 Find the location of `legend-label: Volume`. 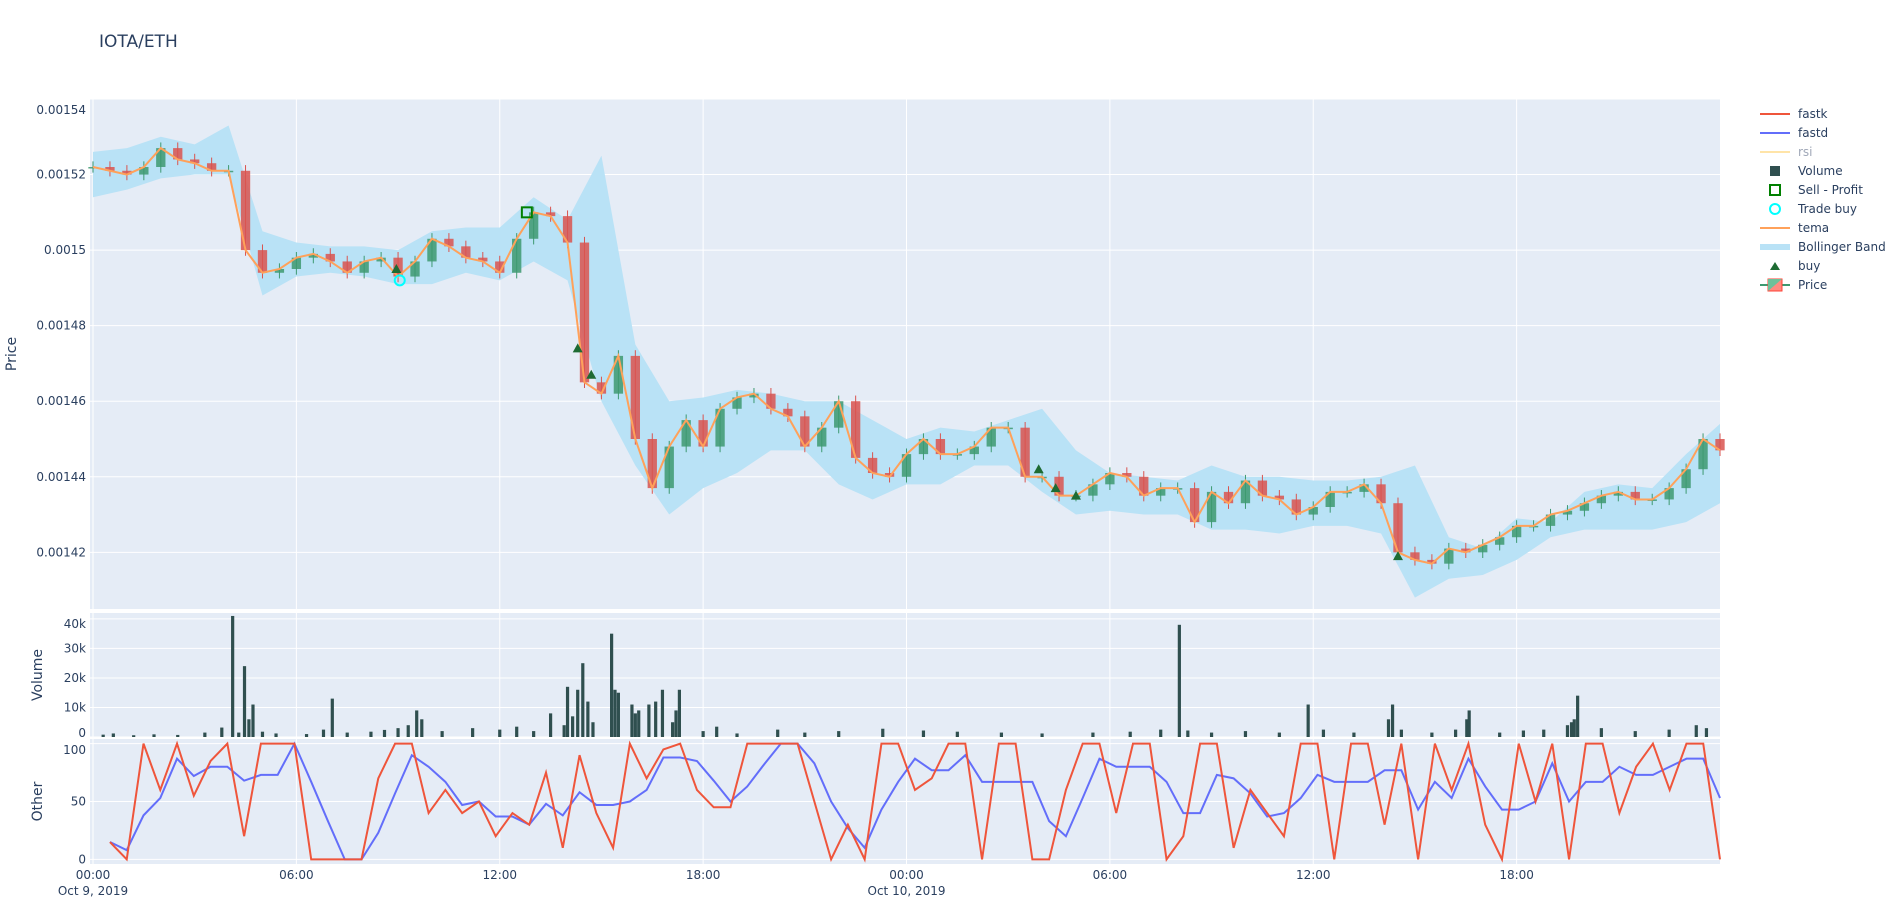

legend-label: Volume is located at coordinates (1820, 170).